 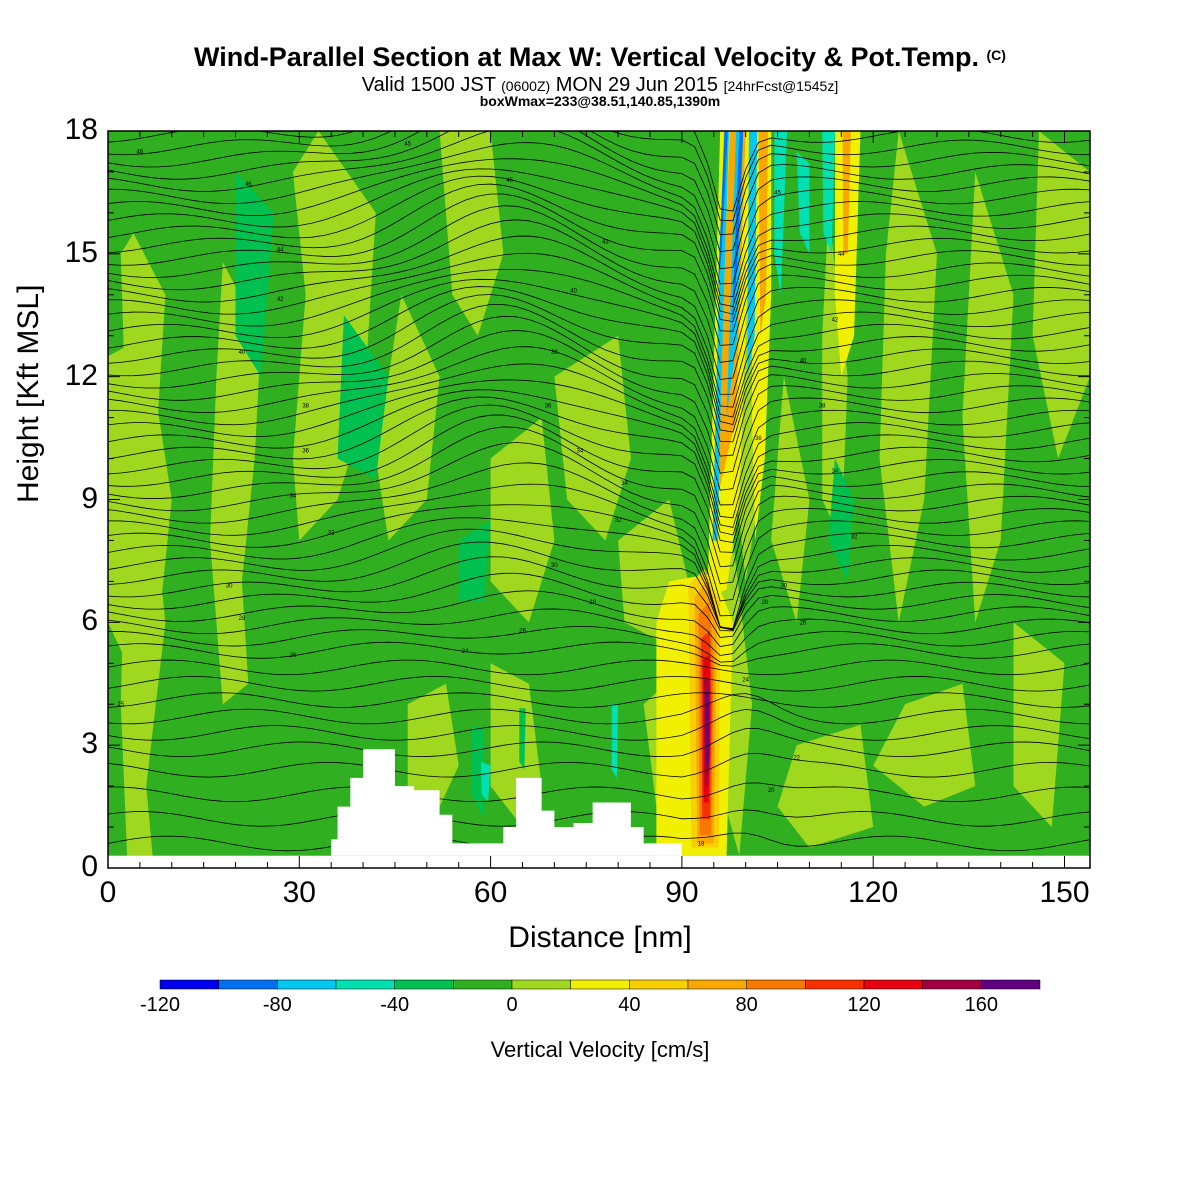 I want to click on x-tick-label: 90, so click(x=682, y=892).